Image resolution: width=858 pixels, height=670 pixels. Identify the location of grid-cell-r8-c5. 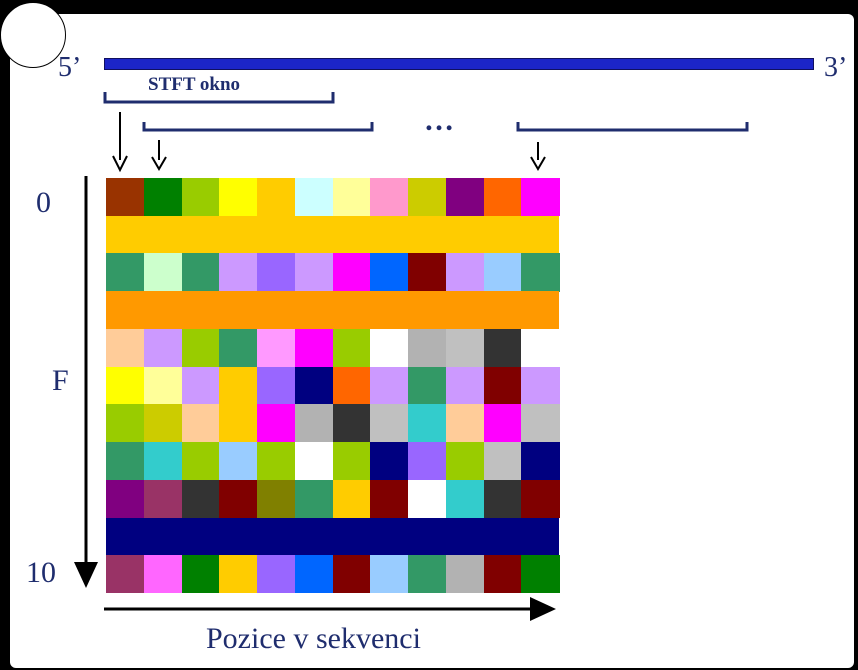
(313, 499).